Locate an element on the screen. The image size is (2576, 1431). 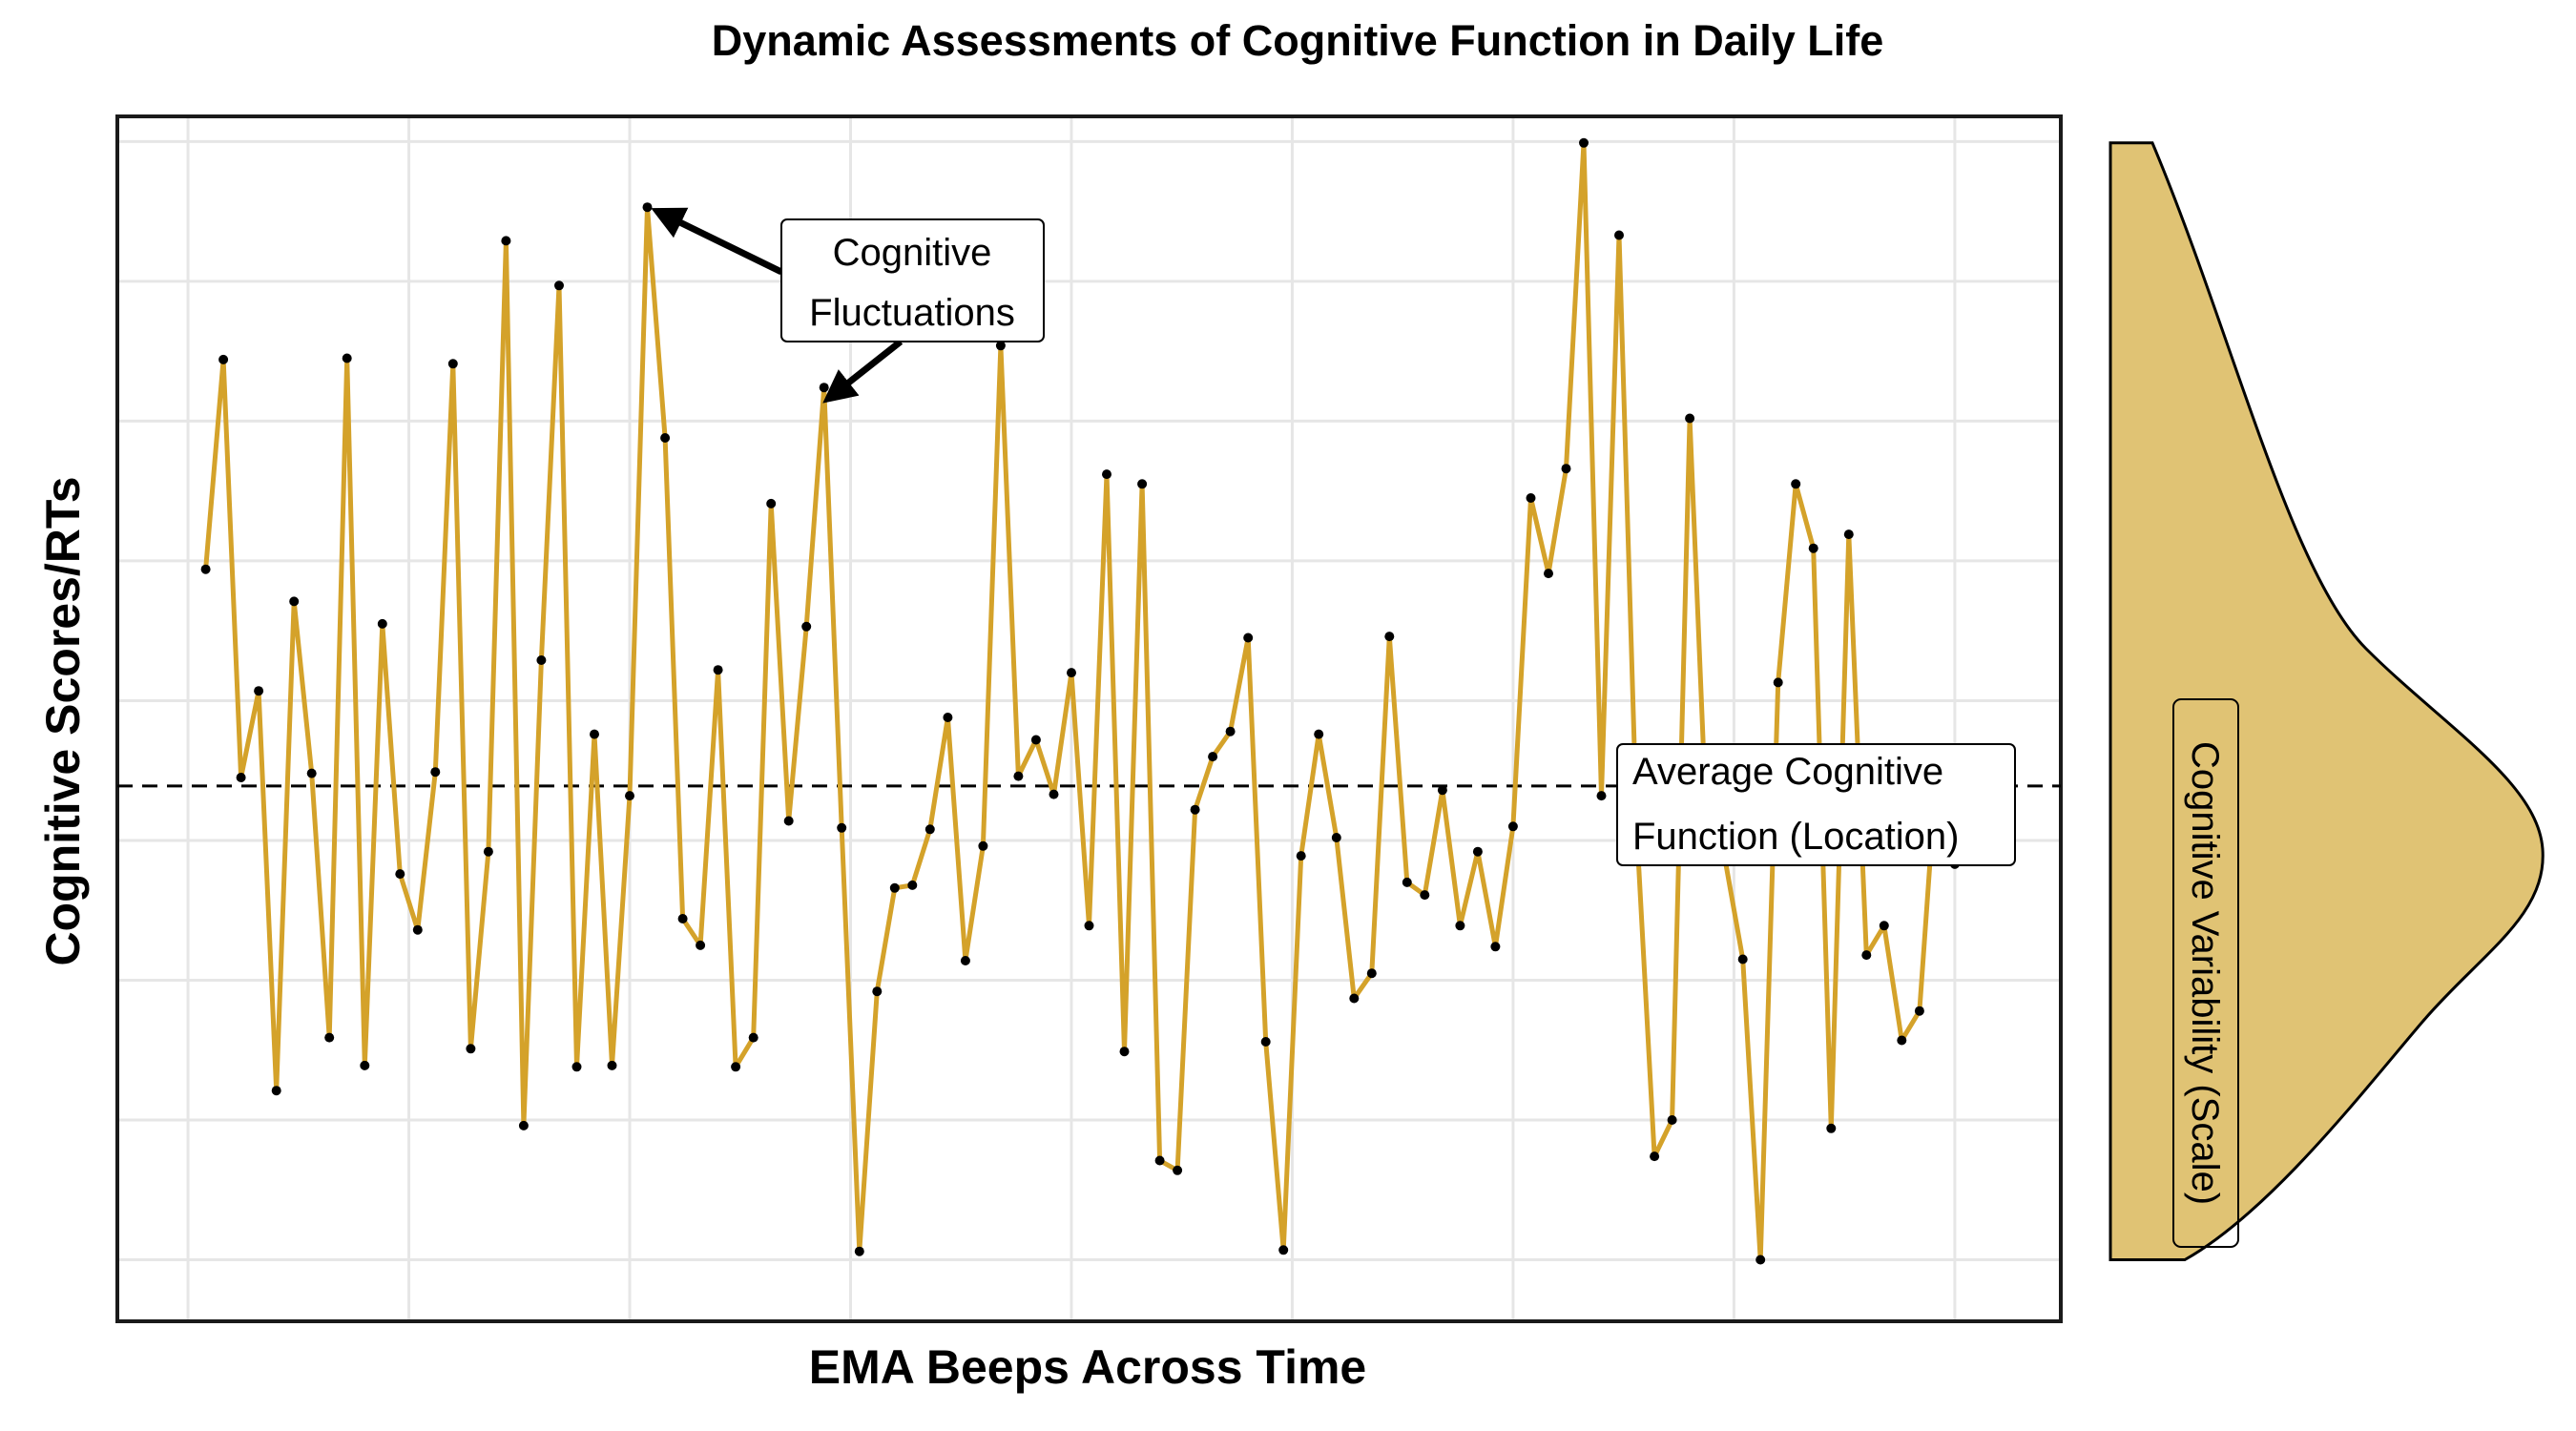
fluctuations-label-line-2: Fluctuations is located at coordinates (912, 313).